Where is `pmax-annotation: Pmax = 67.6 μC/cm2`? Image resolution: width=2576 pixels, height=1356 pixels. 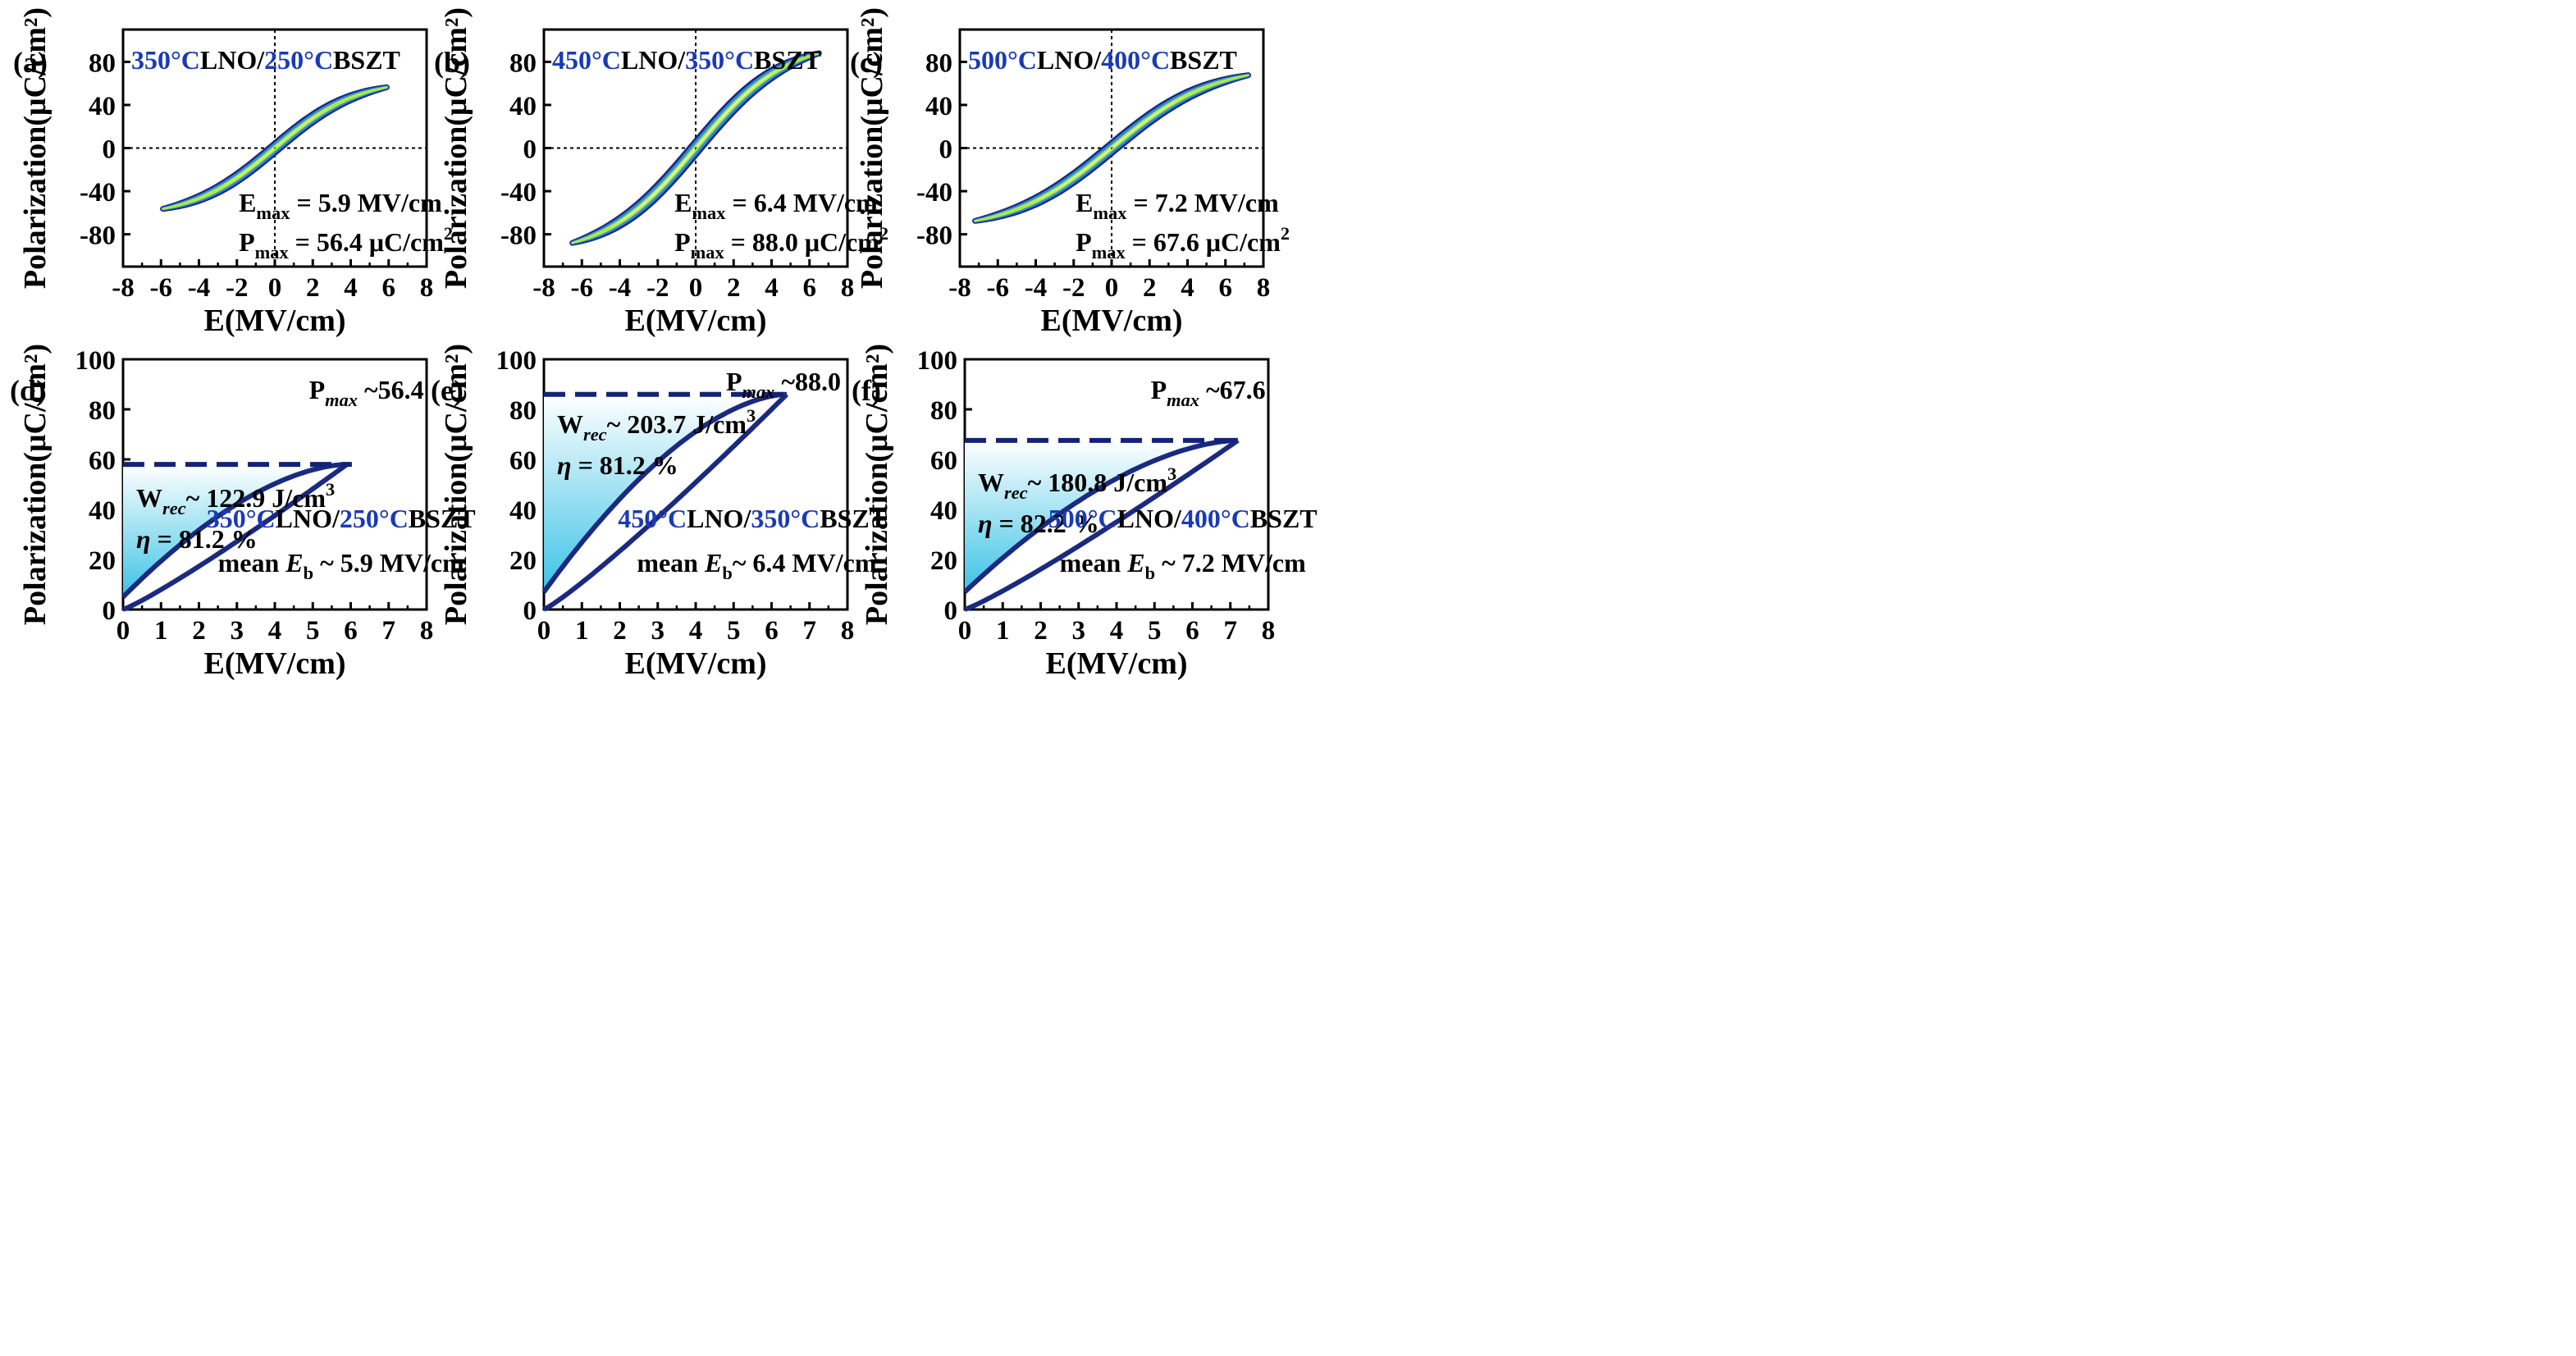
pmax-annotation: Pmax = 67.6 μC/cm2 is located at coordinates (1183, 243).